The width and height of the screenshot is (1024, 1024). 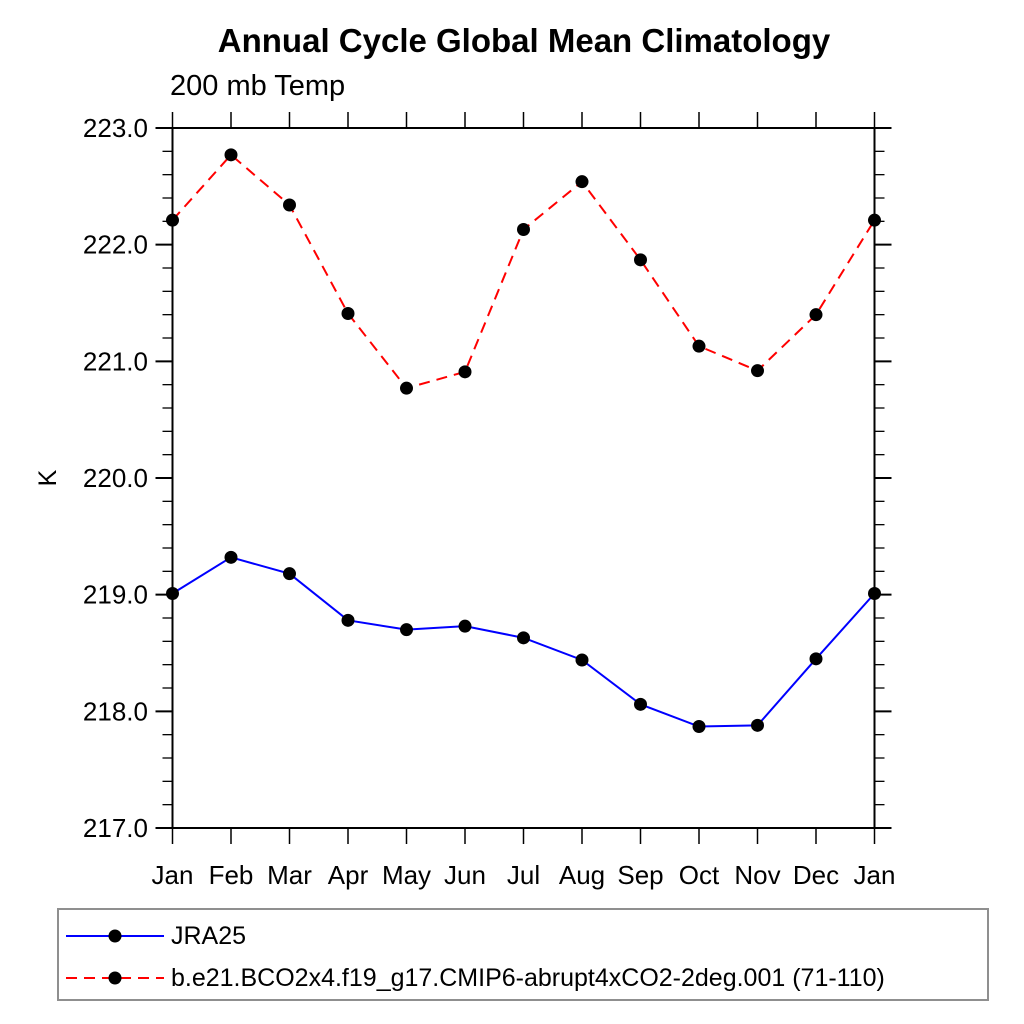 I want to click on svg-text: 222.0, so click(x=115, y=245).